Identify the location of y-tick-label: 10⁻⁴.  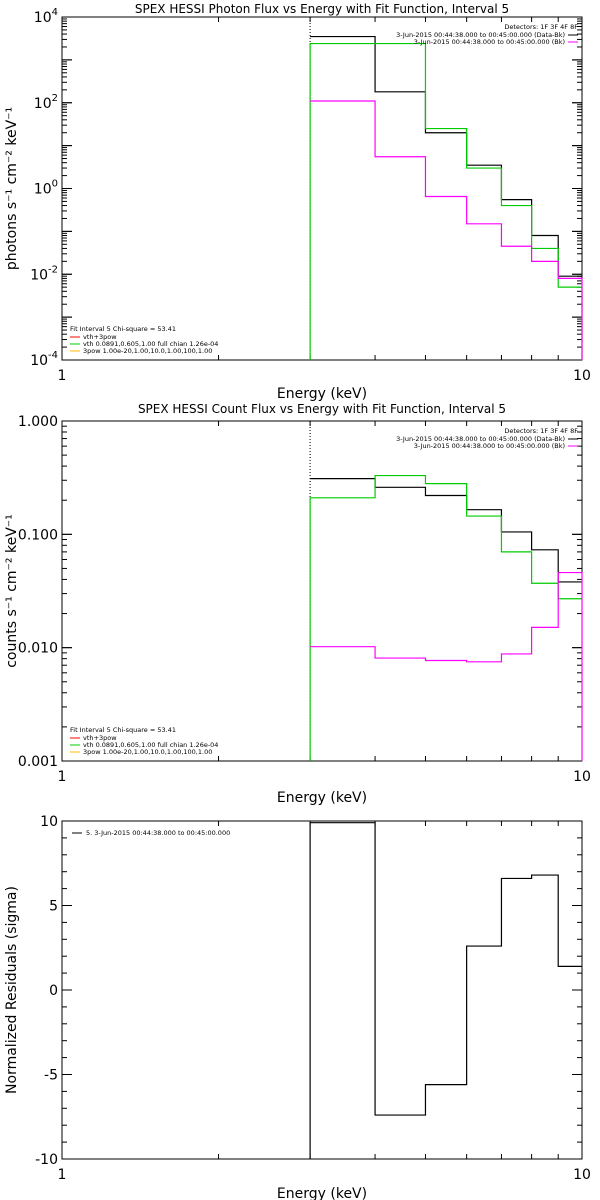
(44, 359).